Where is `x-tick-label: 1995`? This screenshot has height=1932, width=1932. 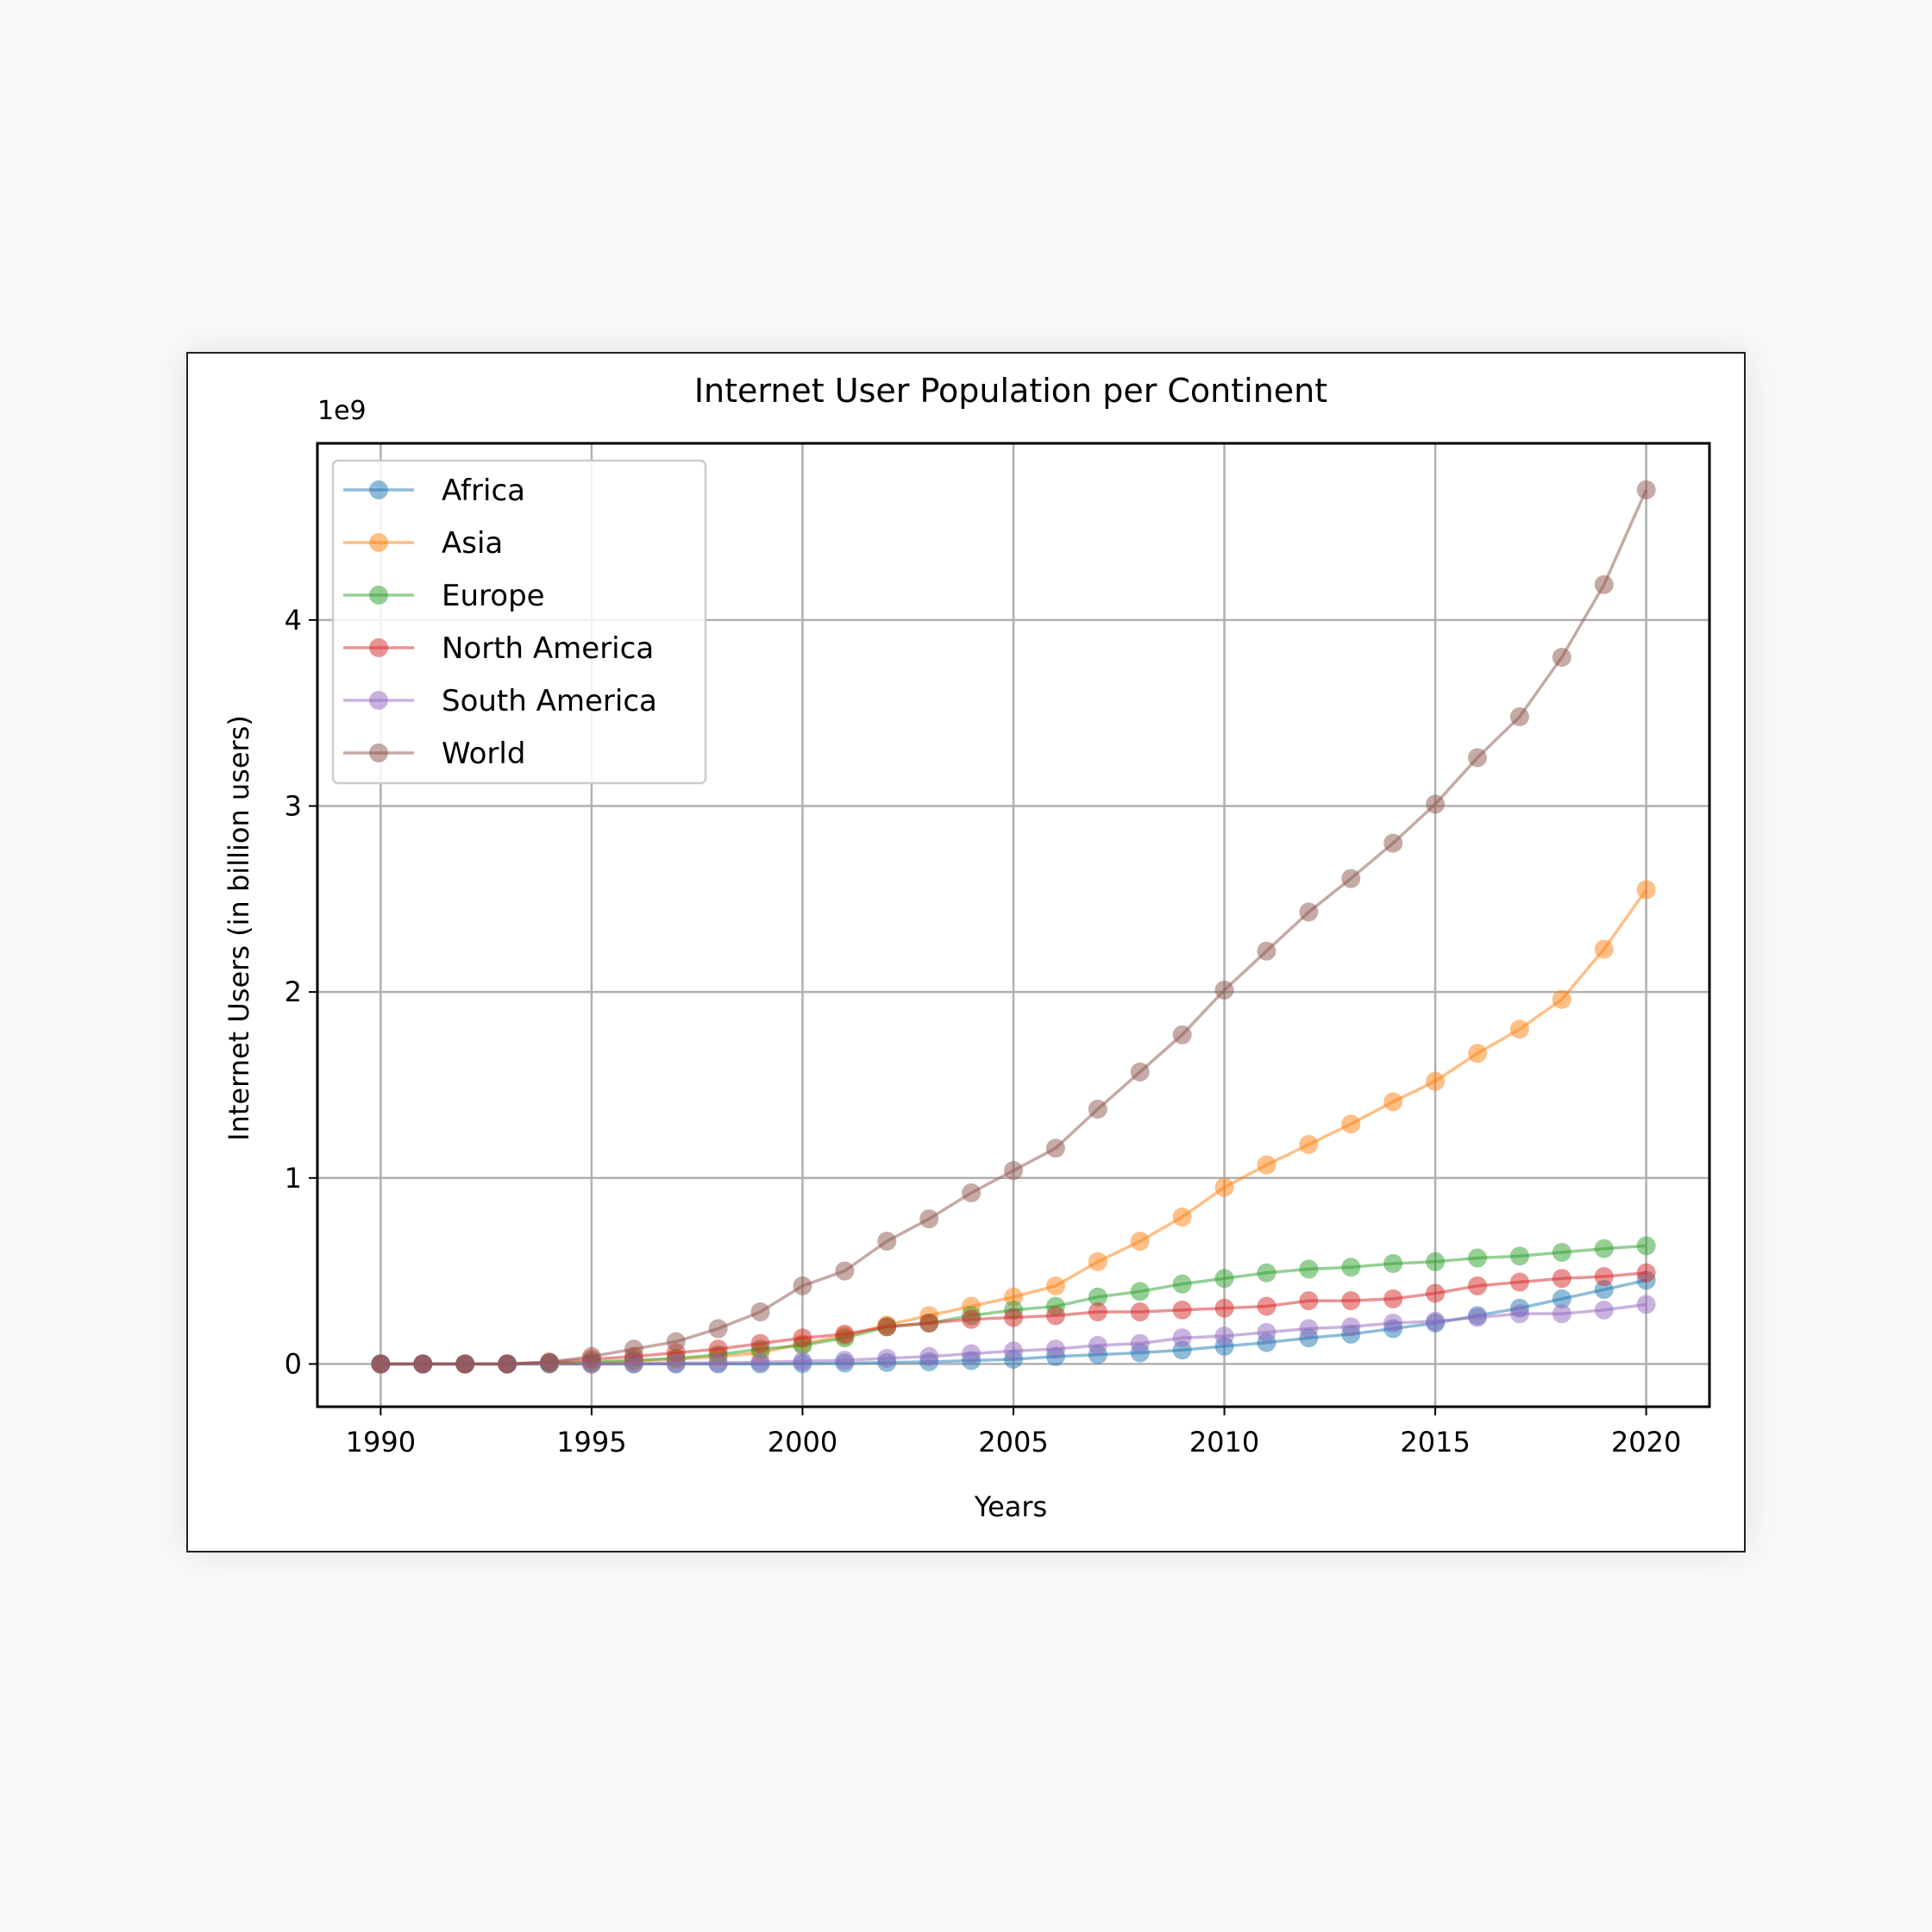
x-tick-label: 1995 is located at coordinates (591, 1442).